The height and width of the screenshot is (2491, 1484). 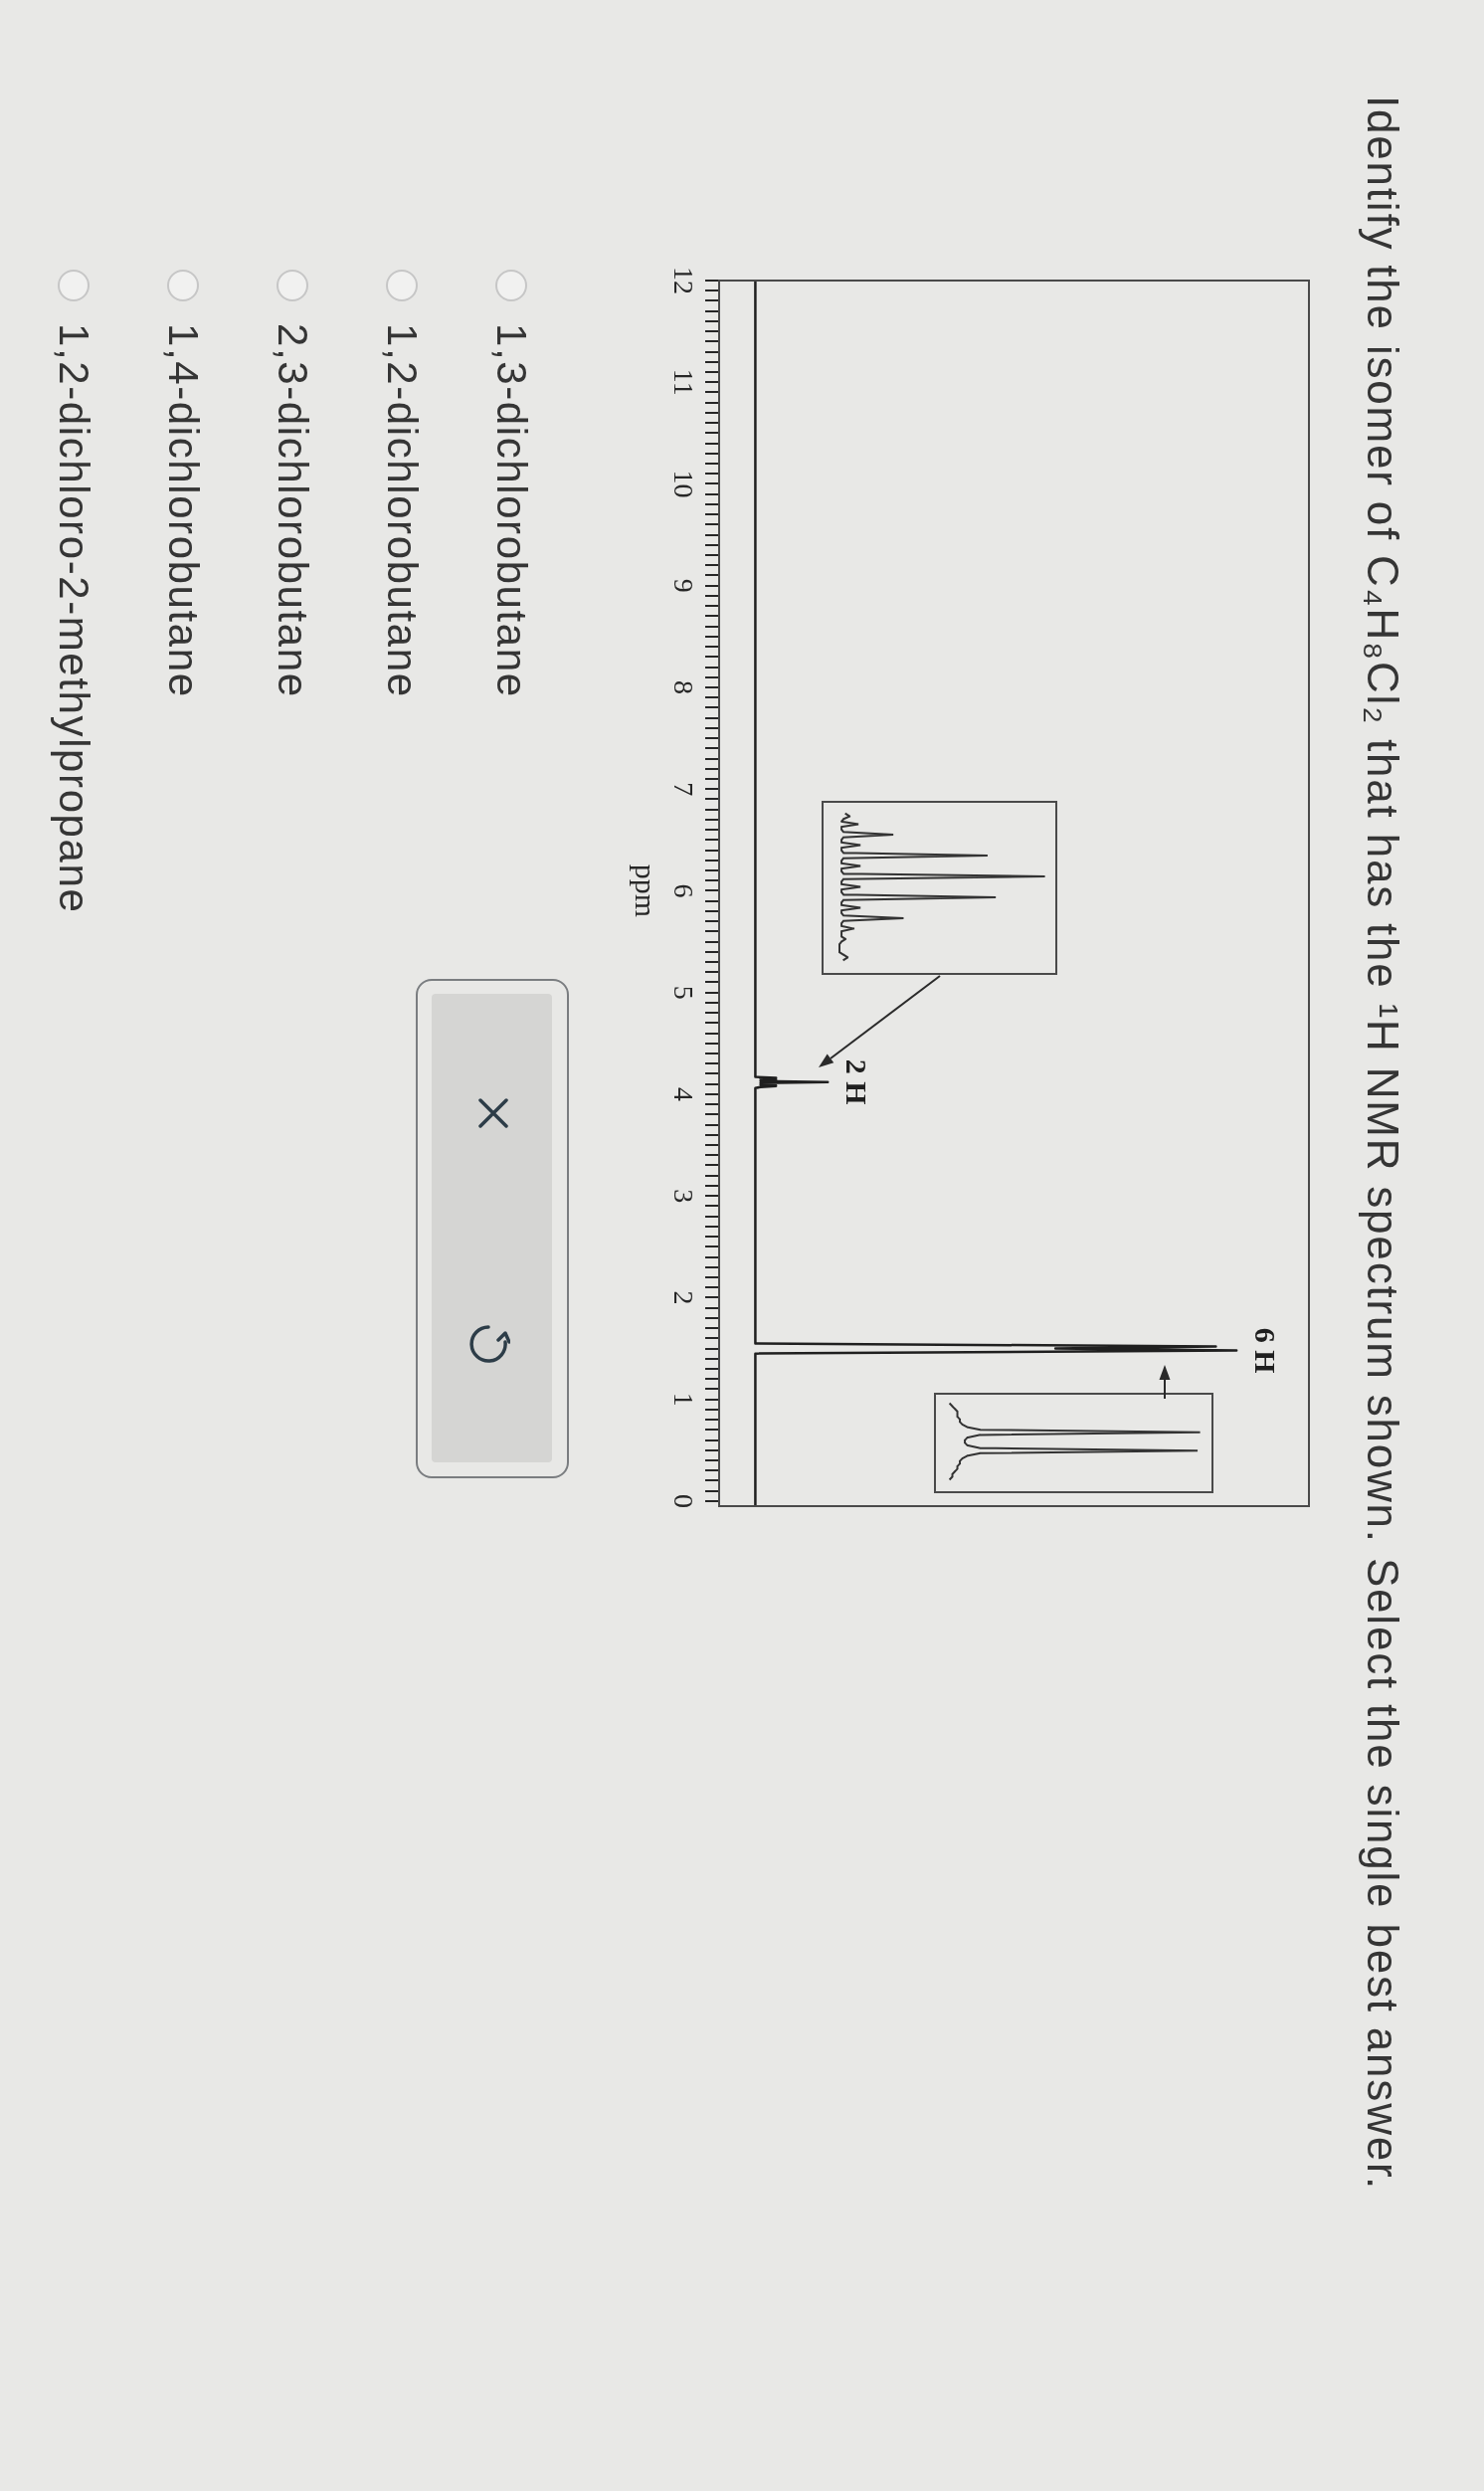 I want to click on y-tick-label: 3, so click(x=683, y=1196).